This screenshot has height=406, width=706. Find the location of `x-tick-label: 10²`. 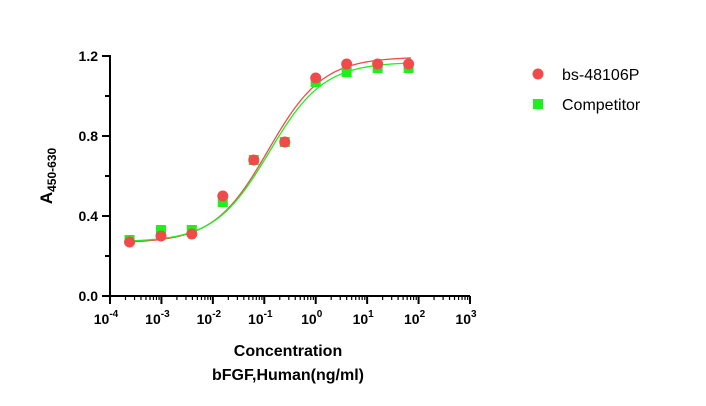

x-tick-label: 10² is located at coordinates (415, 318).